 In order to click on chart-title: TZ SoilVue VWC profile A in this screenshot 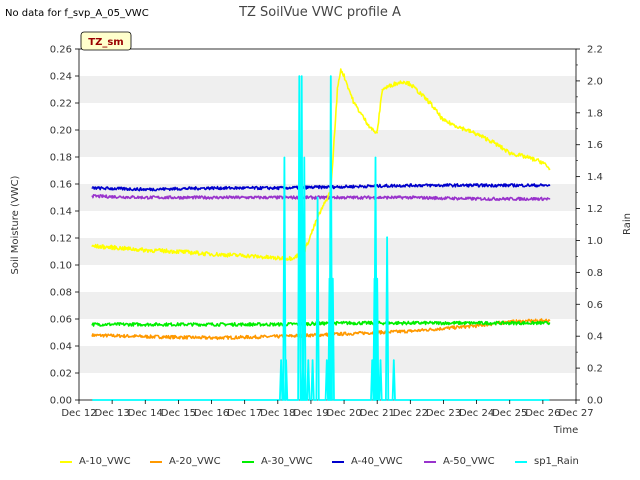, I will do `click(319, 12)`.